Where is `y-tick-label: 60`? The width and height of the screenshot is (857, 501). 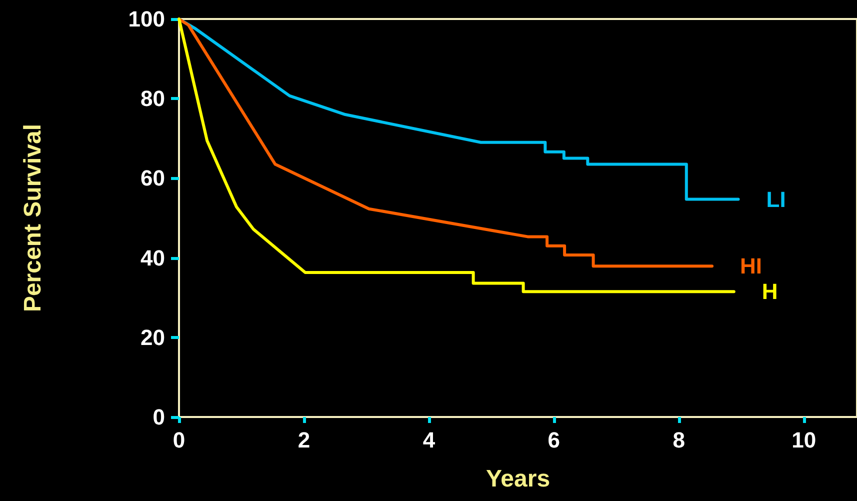 y-tick-label: 60 is located at coordinates (152, 178).